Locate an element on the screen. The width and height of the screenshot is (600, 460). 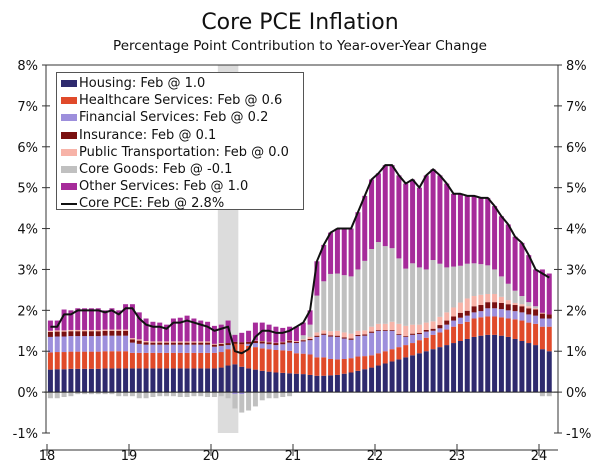
y-tick-label: 7% is located at coordinates (27, 107).